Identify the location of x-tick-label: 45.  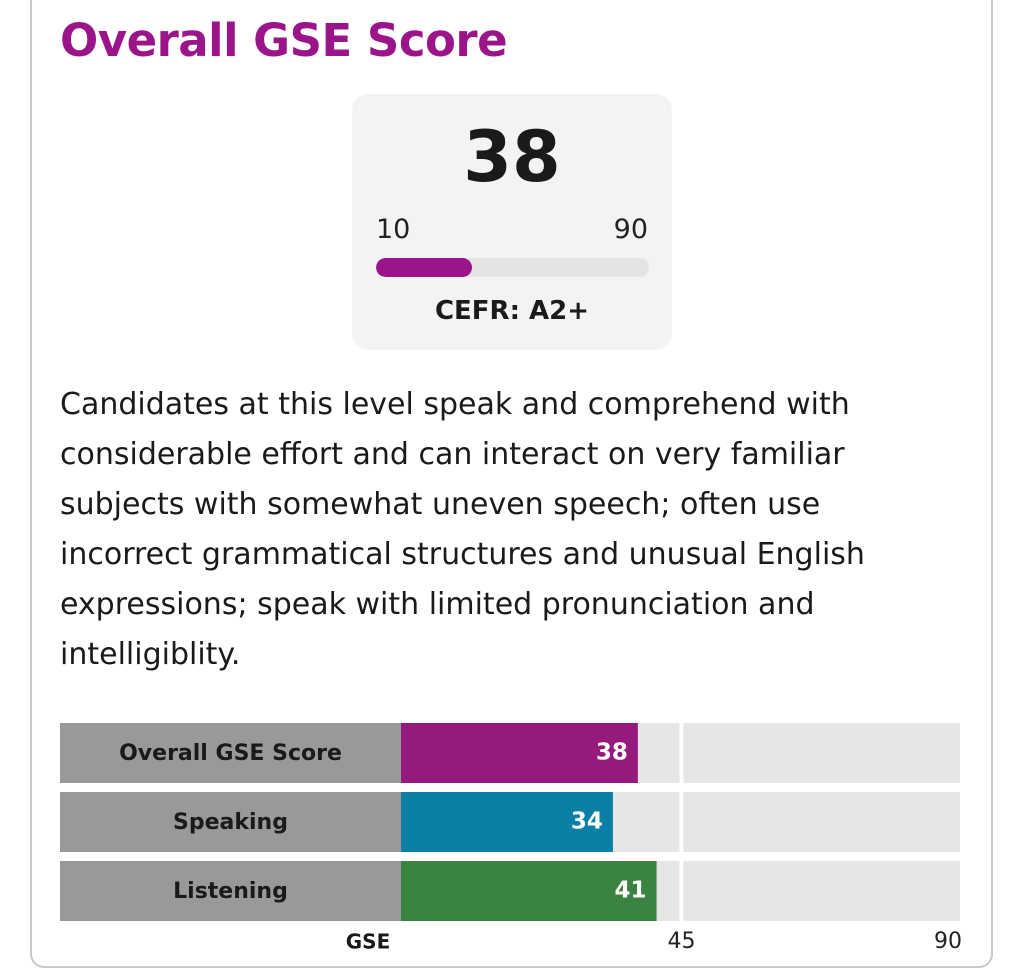
(682, 941).